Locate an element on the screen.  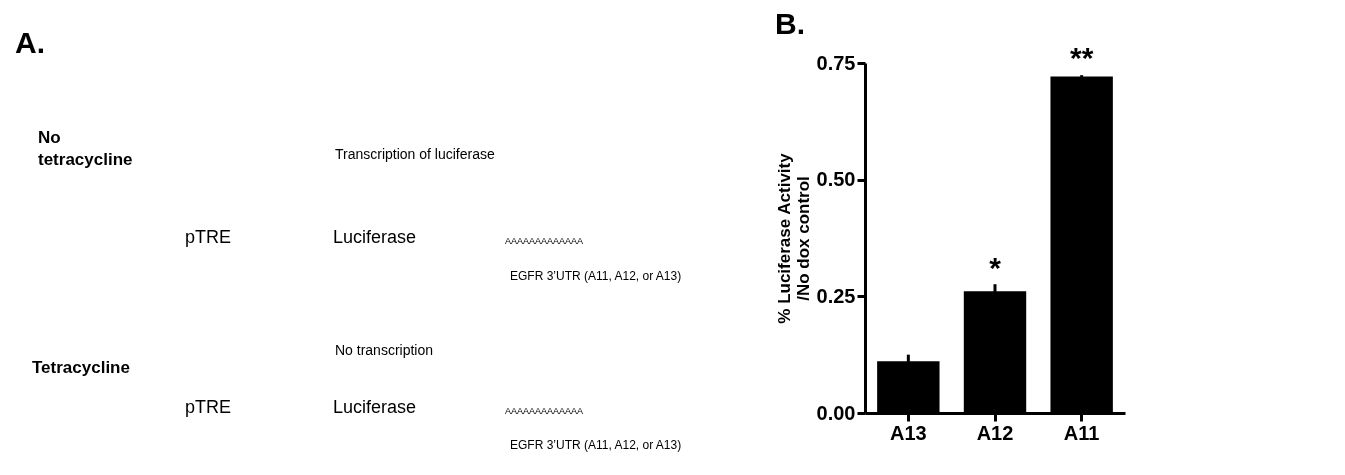
text: A. is located at coordinates (30, 42).